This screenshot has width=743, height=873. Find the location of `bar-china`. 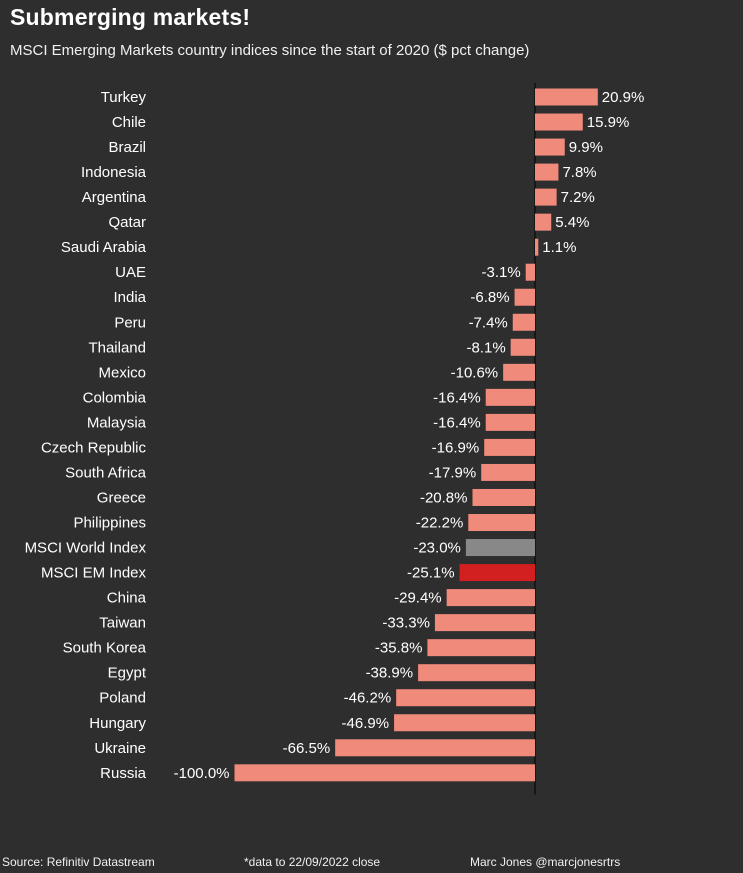

bar-china is located at coordinates (490, 598).